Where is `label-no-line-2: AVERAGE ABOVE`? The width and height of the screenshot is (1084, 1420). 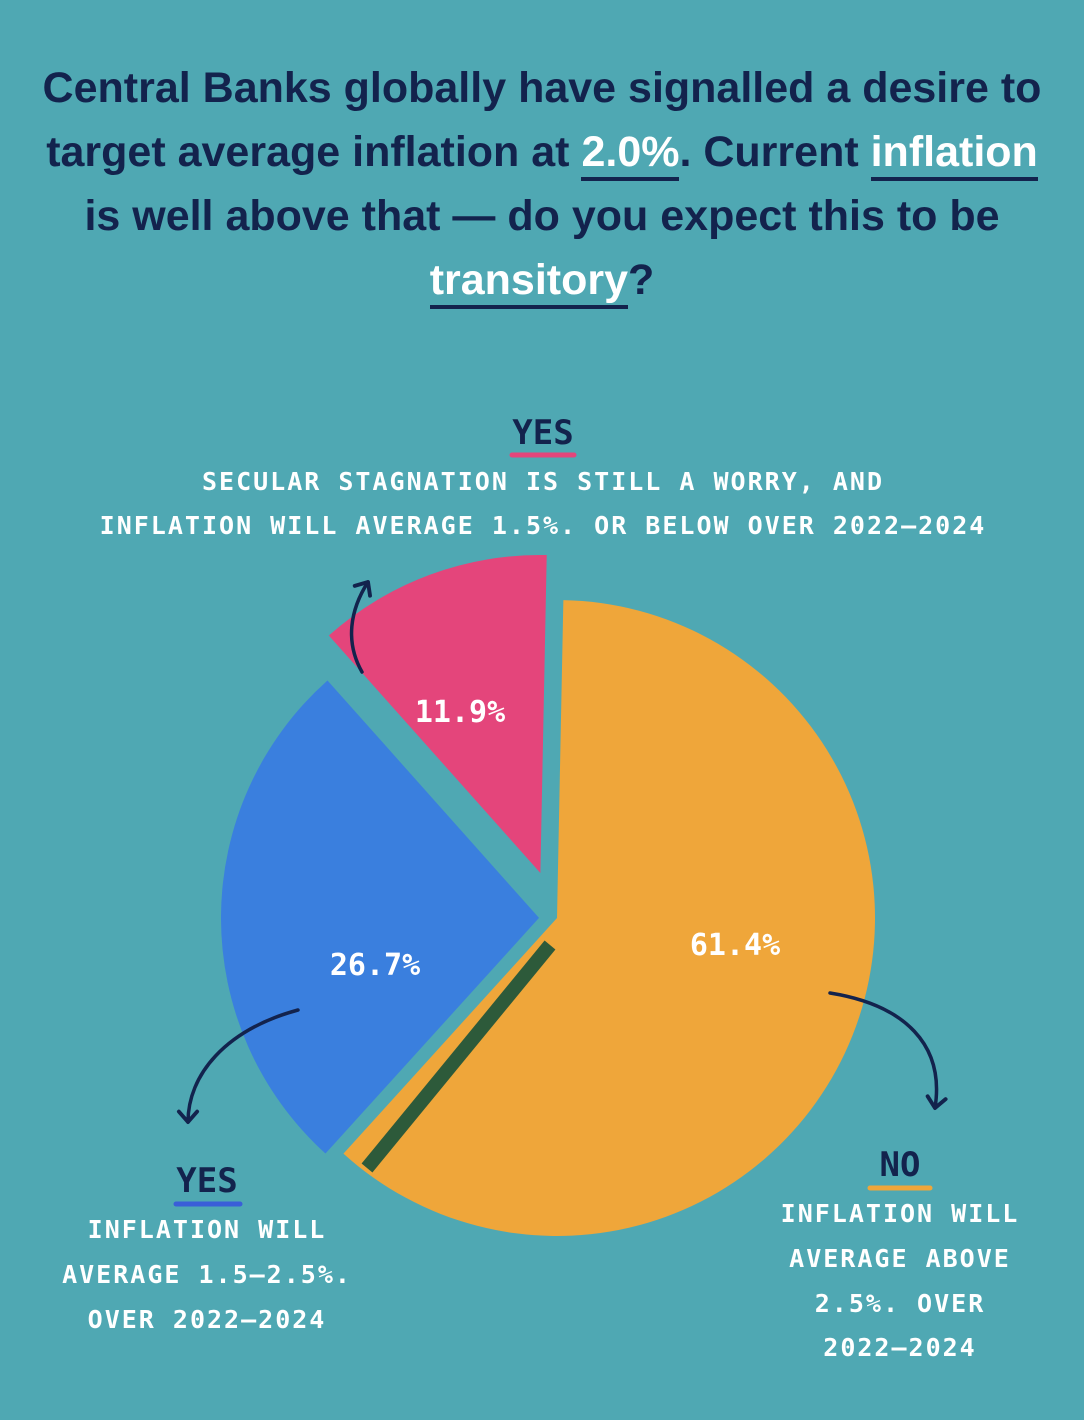
label-no-line-2: AVERAGE ABOVE is located at coordinates (900, 1258).